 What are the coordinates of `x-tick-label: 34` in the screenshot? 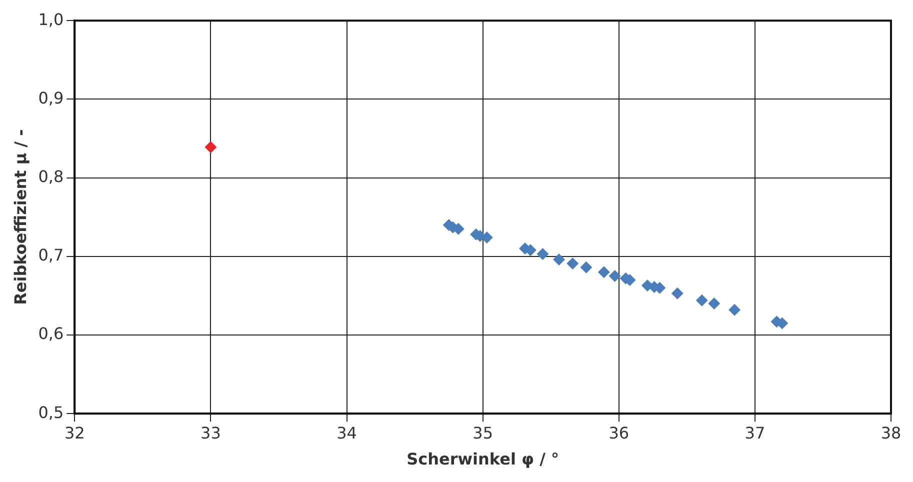 It's located at (346, 432).